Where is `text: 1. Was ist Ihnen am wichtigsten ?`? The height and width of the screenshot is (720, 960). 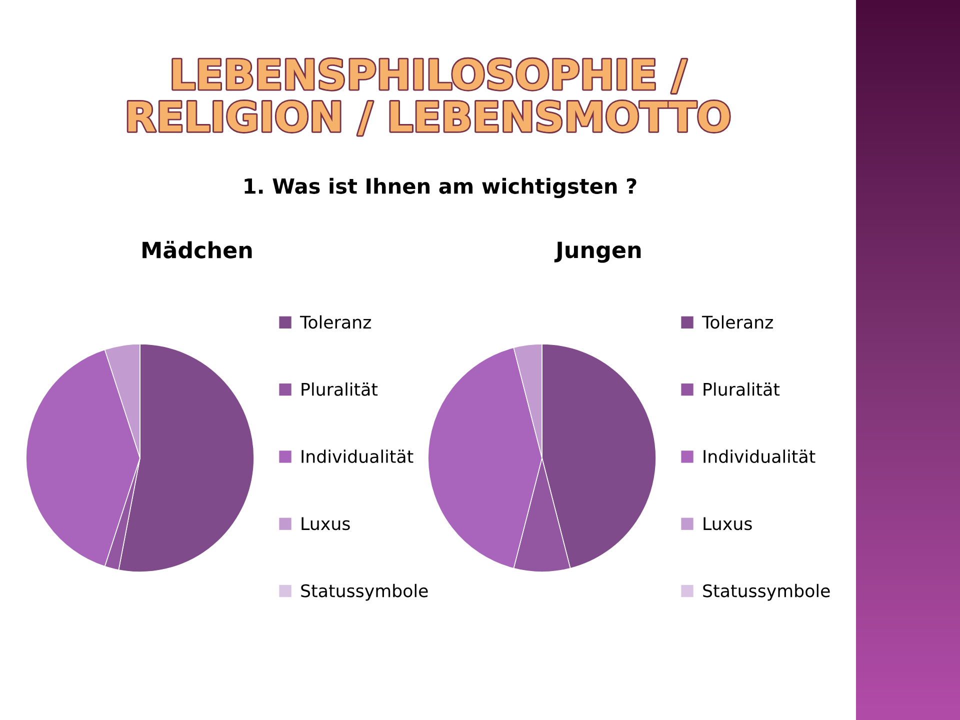
text: 1. Was ist Ihnen am wichtigsten ? is located at coordinates (440, 188).